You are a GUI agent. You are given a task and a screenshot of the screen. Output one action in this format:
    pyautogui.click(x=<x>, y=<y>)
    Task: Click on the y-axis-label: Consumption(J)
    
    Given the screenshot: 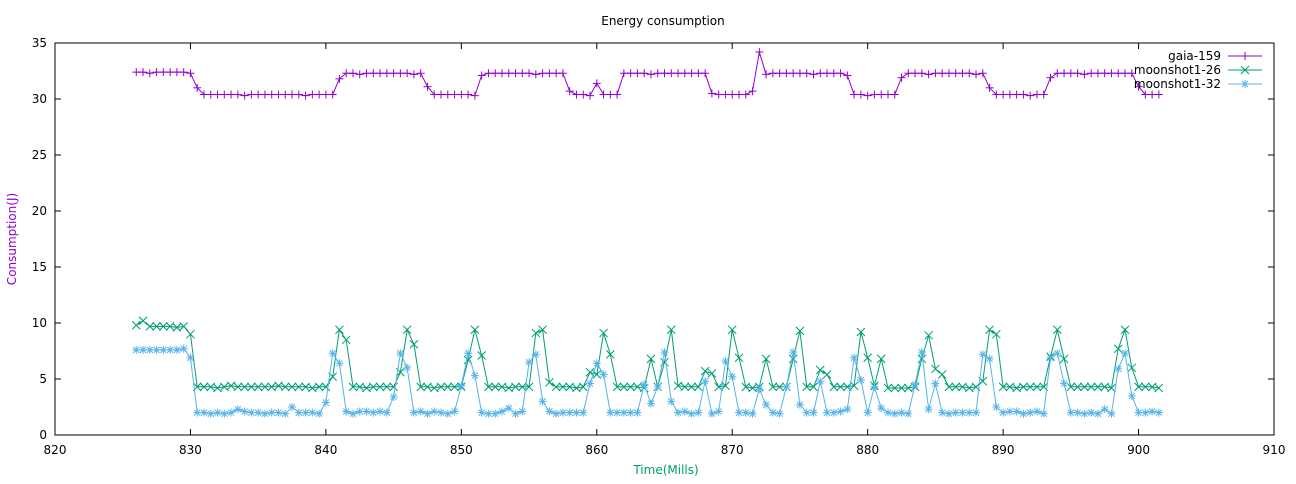 What is the action you would take?
    pyautogui.click(x=12, y=239)
    